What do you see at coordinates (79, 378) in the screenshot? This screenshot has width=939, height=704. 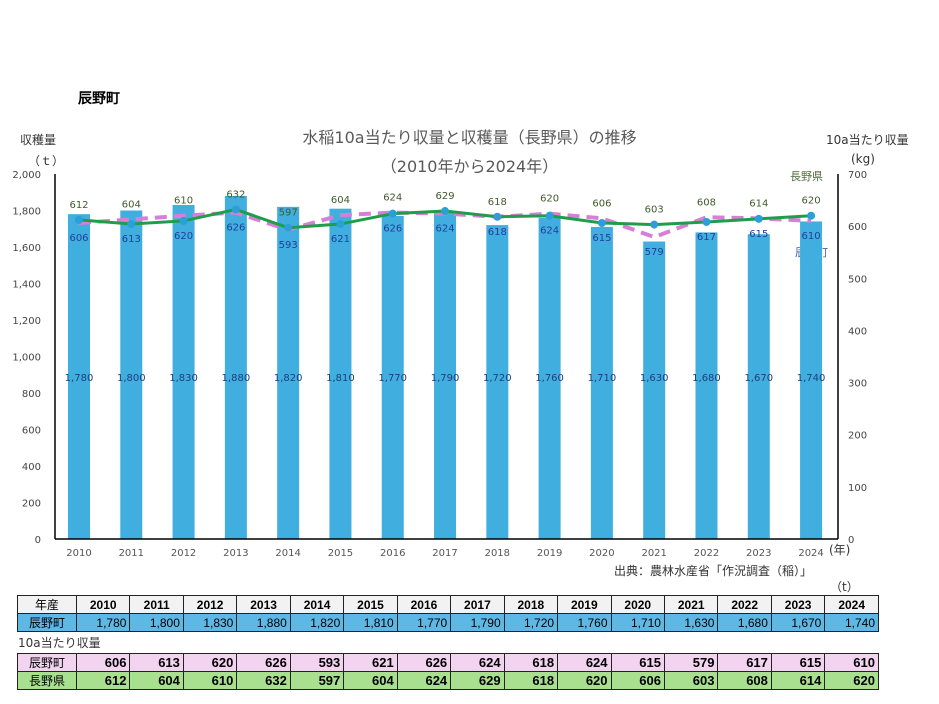 I see `bar-value-label: 1,780` at bounding box center [79, 378].